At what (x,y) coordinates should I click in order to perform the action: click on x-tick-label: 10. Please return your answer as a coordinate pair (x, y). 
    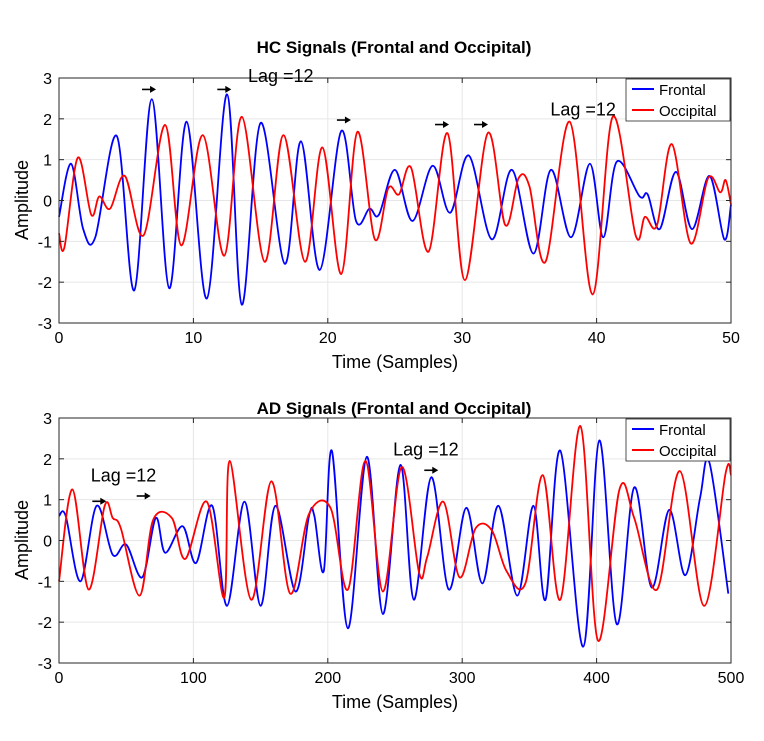
    Looking at the image, I should click on (194, 338).